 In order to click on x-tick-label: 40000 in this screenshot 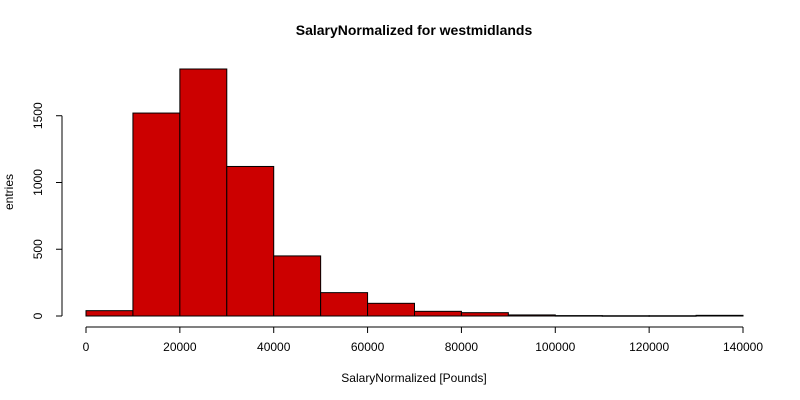, I will do `click(274, 347)`.